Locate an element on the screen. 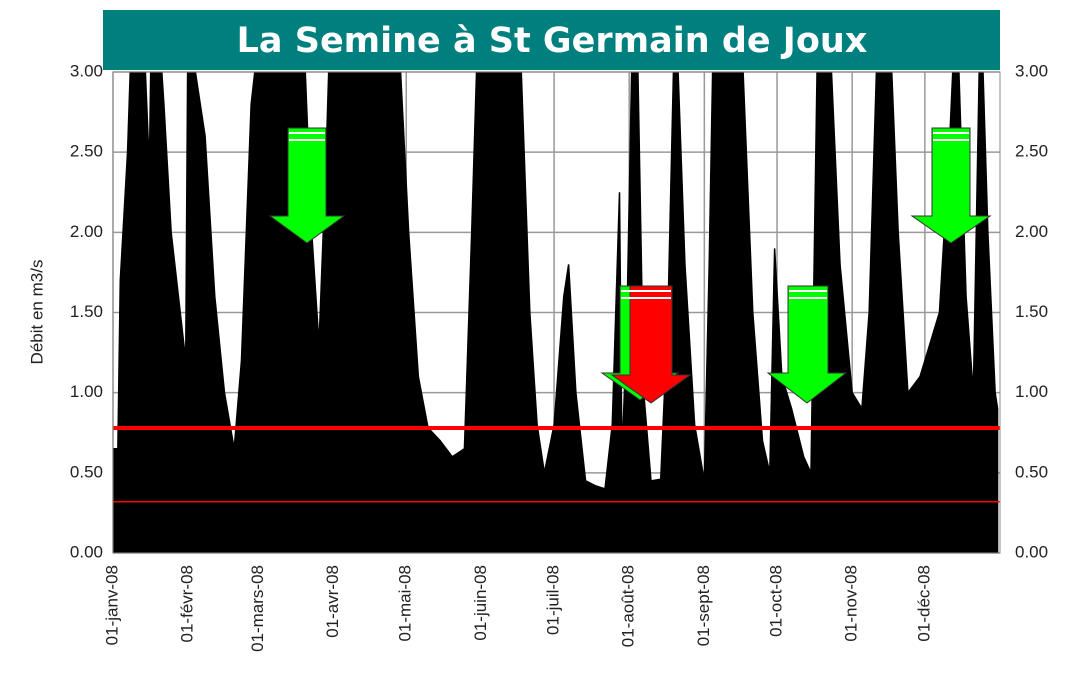  title-box is located at coordinates (551, 40).